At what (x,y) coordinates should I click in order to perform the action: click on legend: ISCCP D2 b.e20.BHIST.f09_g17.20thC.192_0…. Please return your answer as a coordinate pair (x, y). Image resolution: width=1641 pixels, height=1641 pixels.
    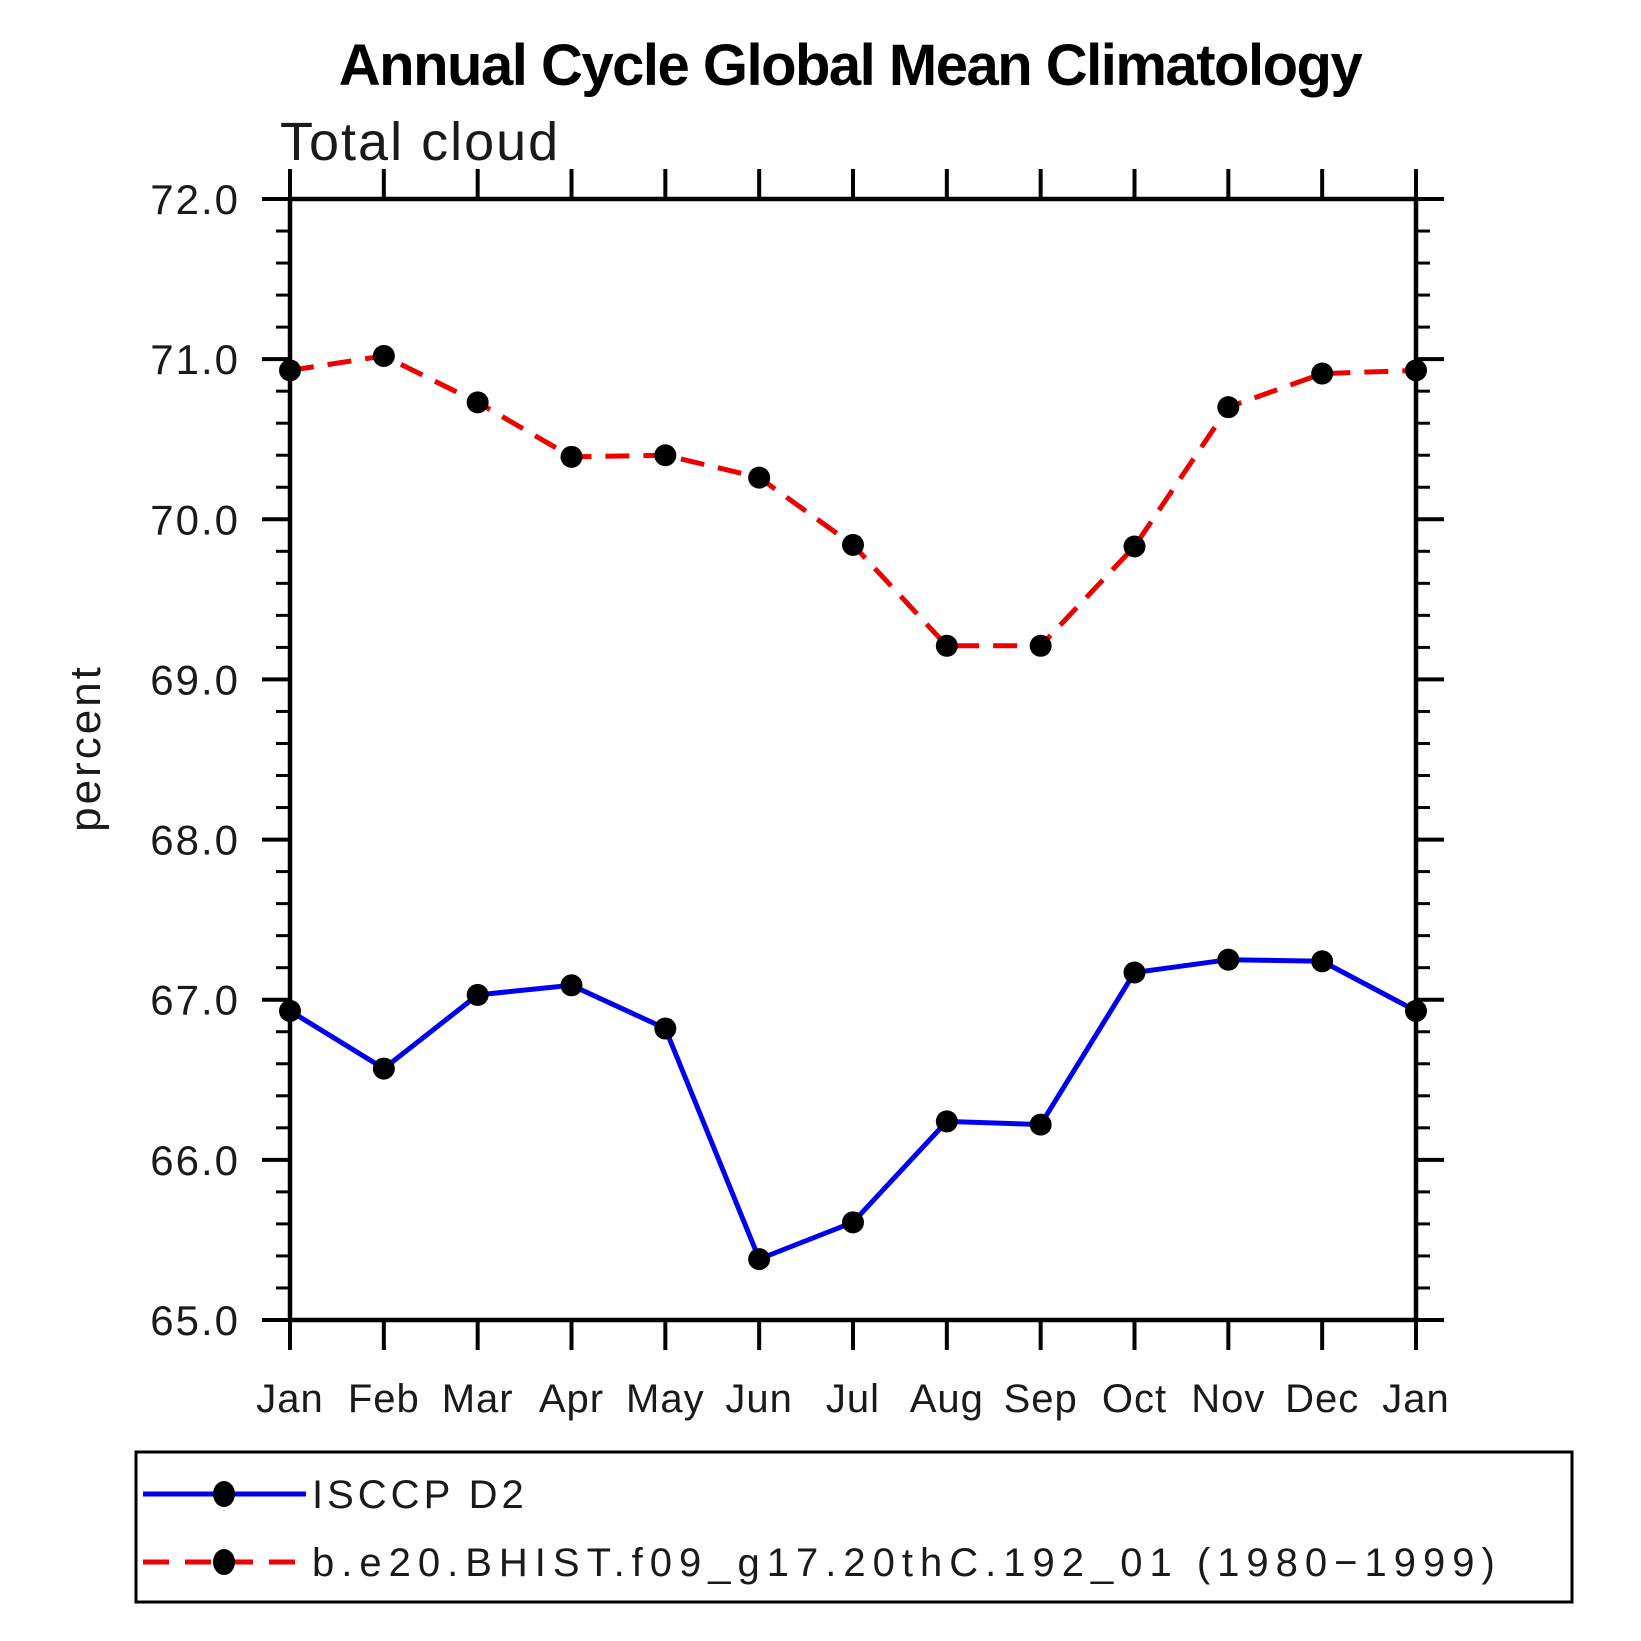
    Looking at the image, I should click on (854, 1527).